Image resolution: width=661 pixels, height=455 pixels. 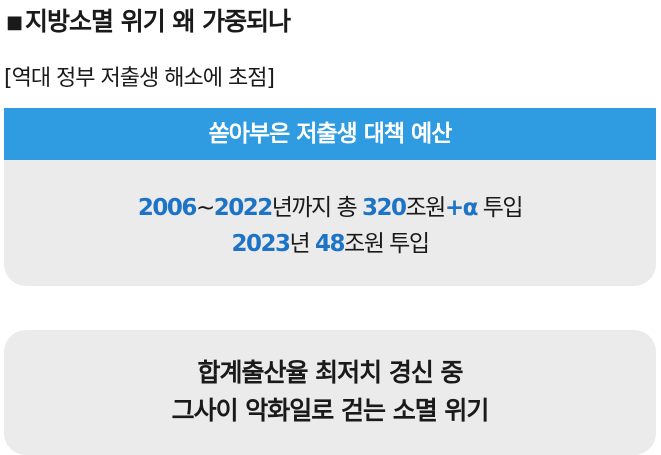 What do you see at coordinates (426, 208) in the screenshot?
I see `unit-text: 조원` at bounding box center [426, 208].